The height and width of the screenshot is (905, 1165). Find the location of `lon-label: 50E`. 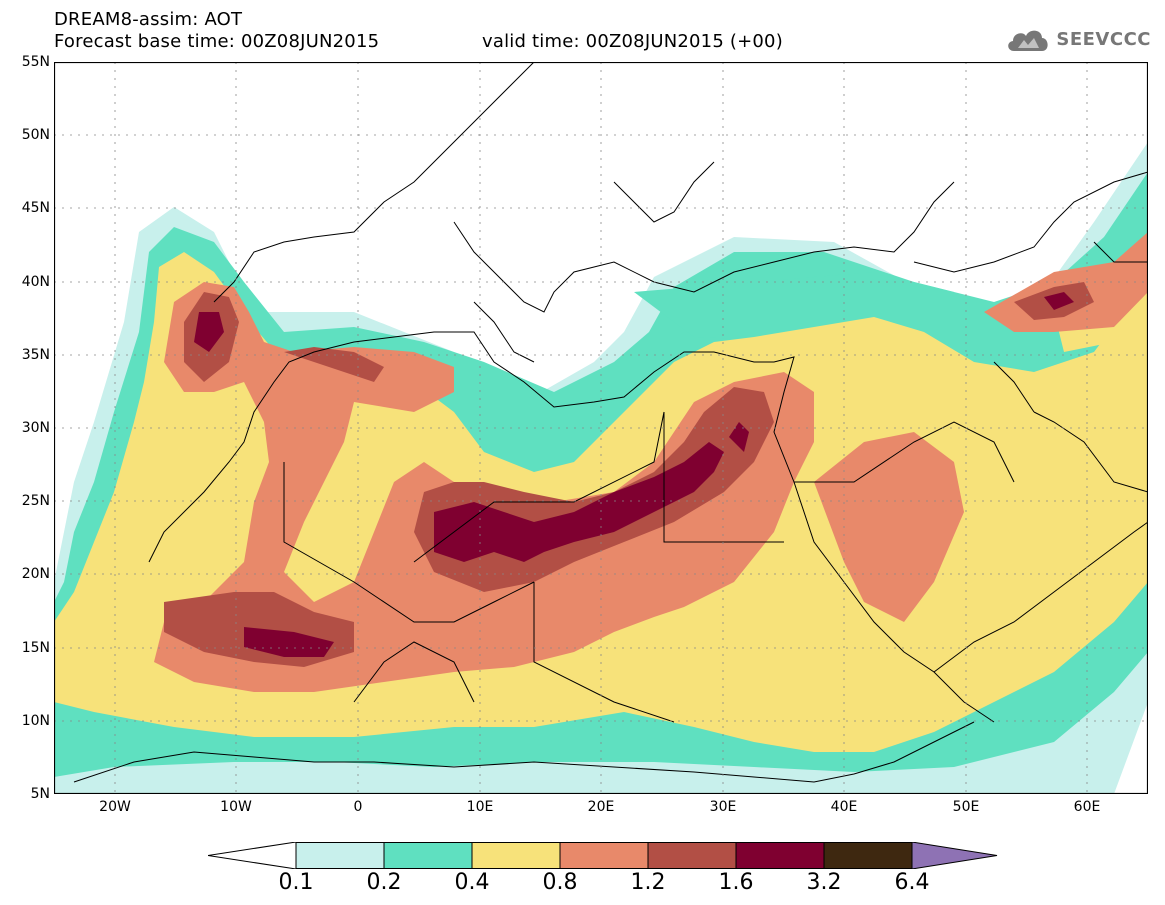

lon-label: 50E is located at coordinates (966, 807).